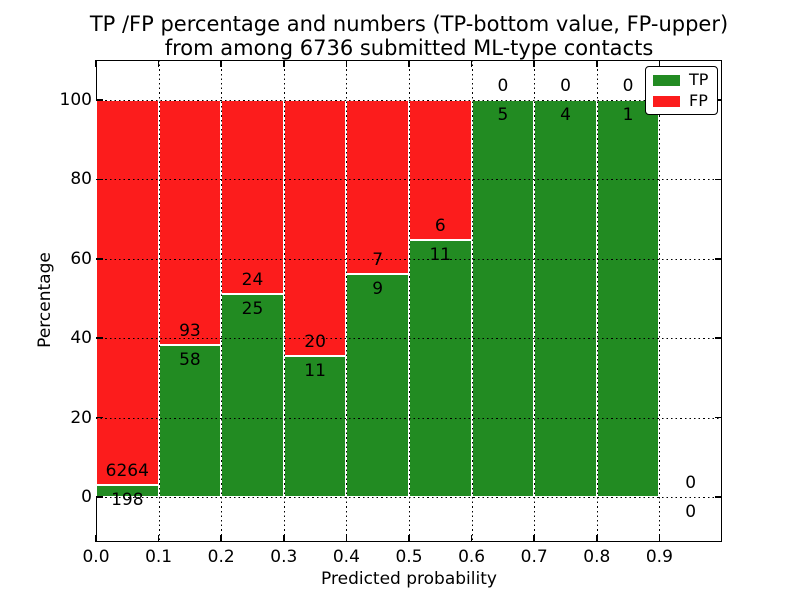 This screenshot has height=600, width=800. Describe the element at coordinates (127, 499) in the screenshot. I see `tp-count-label-0.0-0.1: 198` at that location.